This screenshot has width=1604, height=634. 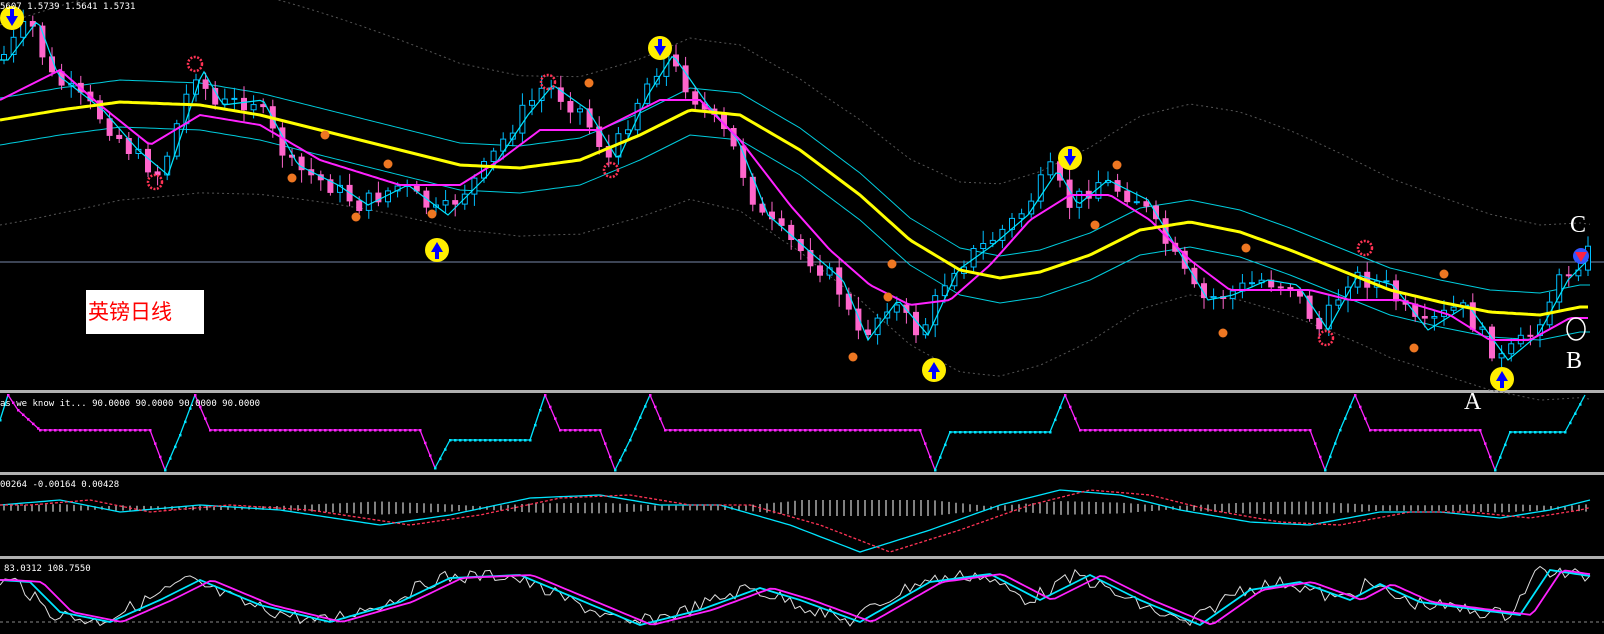 I want to click on trend-indicator-pane, so click(x=793, y=433).